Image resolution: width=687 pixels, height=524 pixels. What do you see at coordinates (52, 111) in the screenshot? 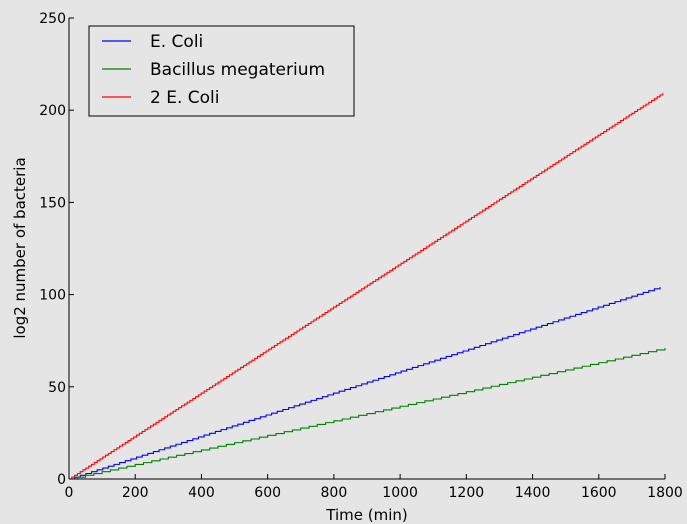
I see `y-tick-label: 200` at bounding box center [52, 111].